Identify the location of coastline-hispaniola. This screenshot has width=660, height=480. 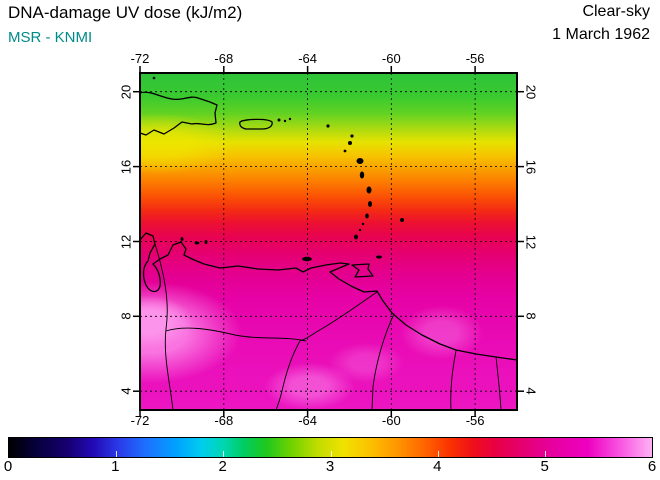
(178, 113).